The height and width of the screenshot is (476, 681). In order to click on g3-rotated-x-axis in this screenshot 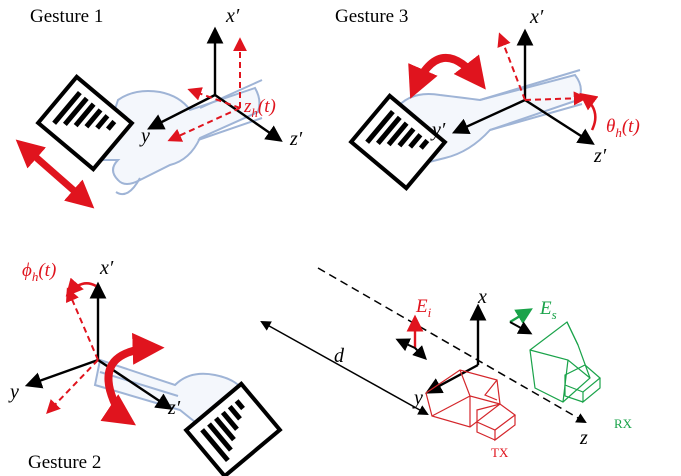, I will do `click(511, 66)`.